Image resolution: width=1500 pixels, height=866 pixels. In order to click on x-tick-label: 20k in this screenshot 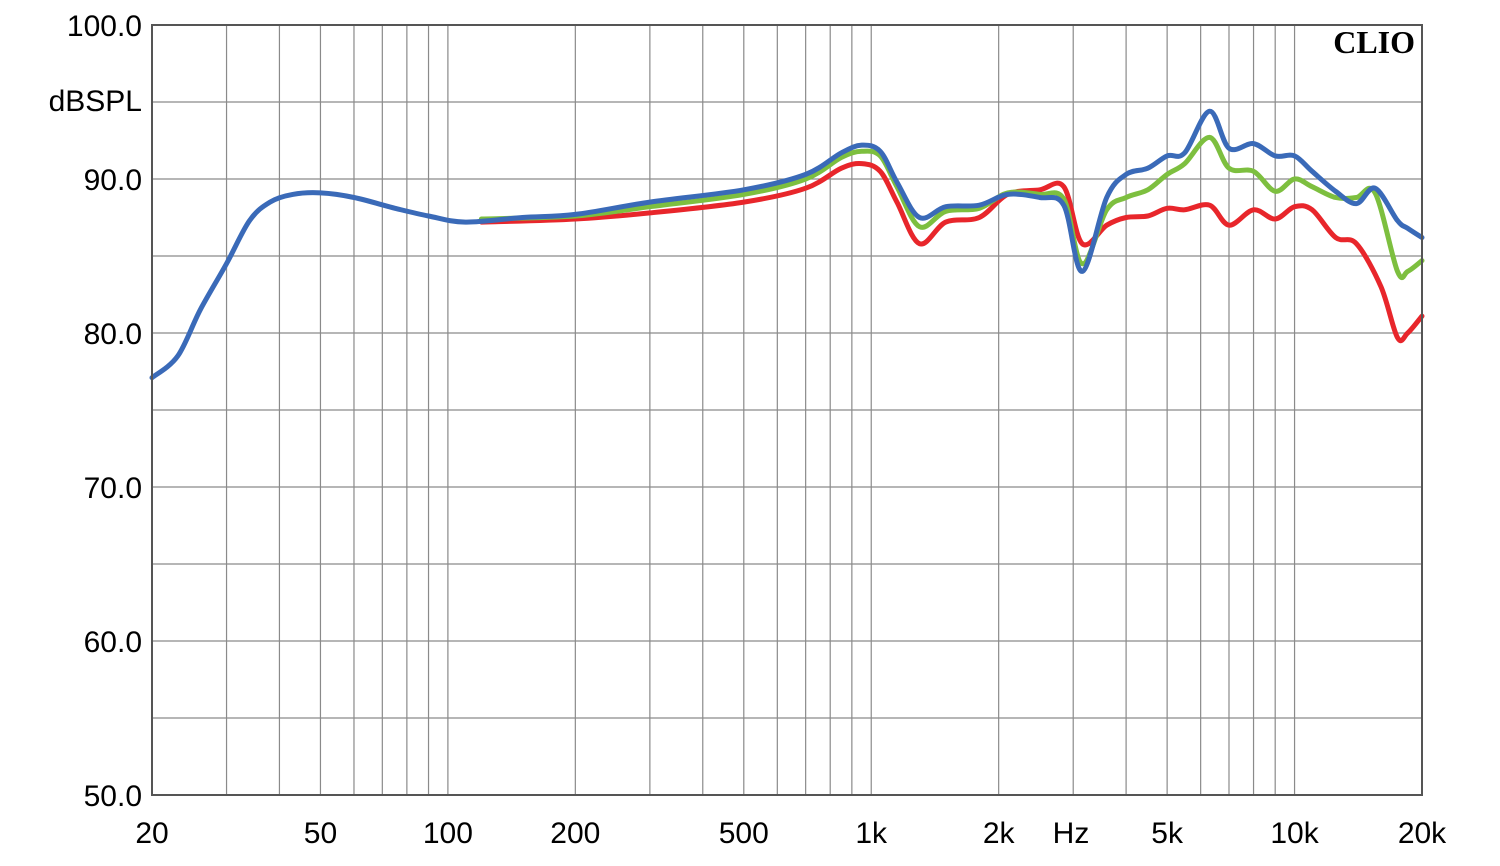, I will do `click(1422, 833)`.